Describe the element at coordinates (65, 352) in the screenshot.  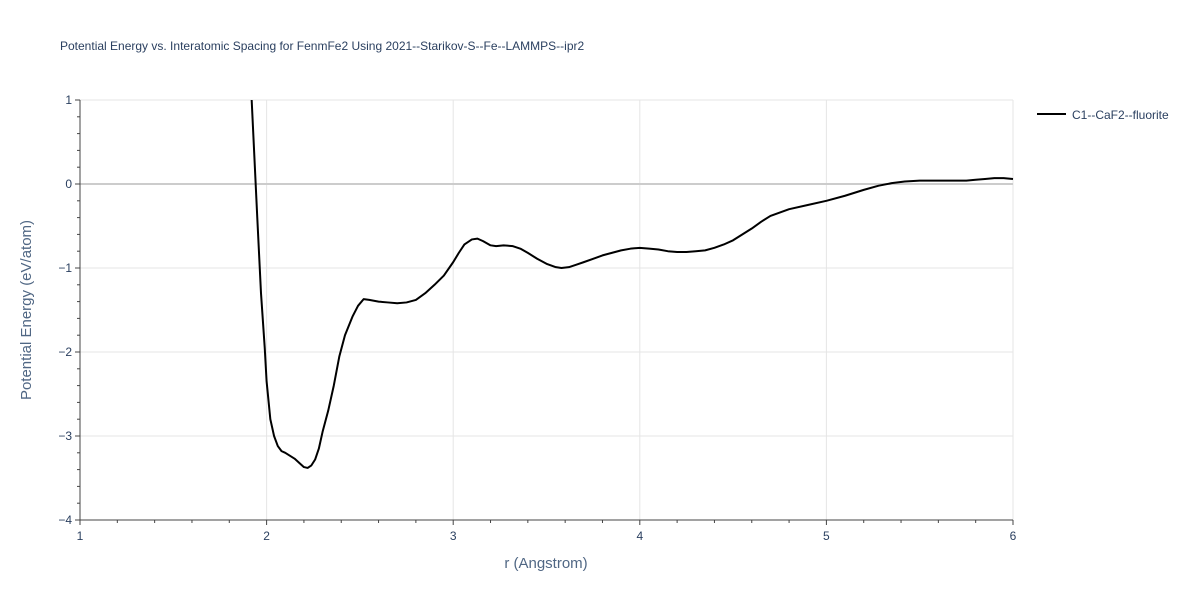
I see `y-tick-label: −2` at that location.